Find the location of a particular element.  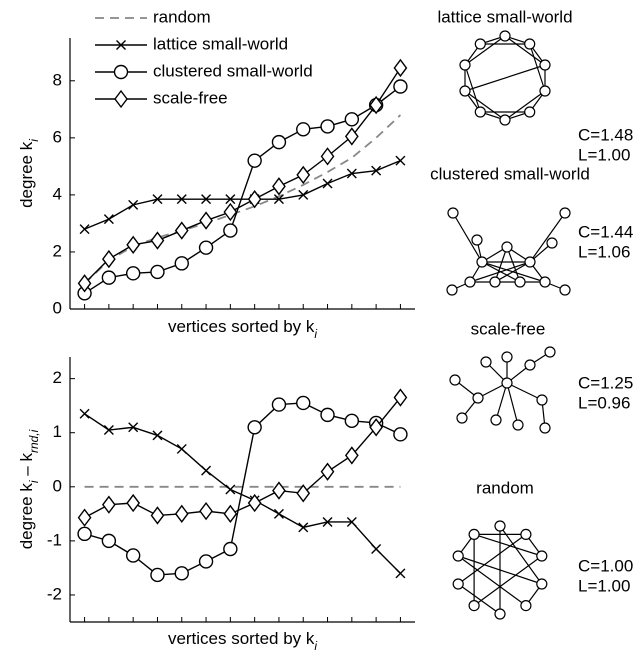

network-random is located at coordinates (500, 570).